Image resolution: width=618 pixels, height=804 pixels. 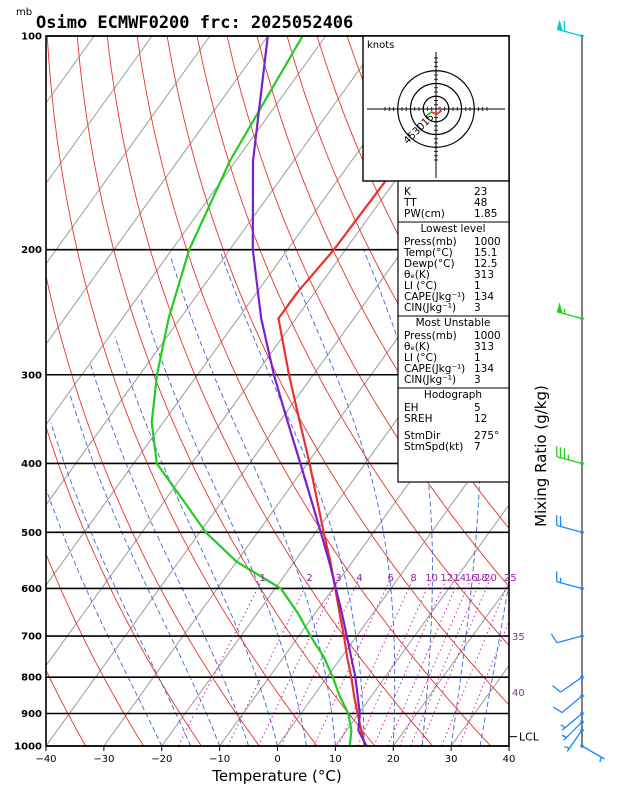 I want to click on index-value: 1.85, so click(x=485, y=214).